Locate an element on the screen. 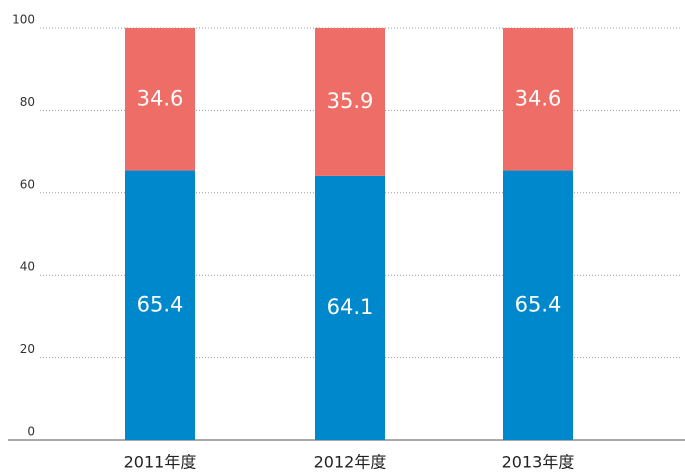 This screenshot has height=474, width=685. x-tick-label: 2013年度 is located at coordinates (538, 462).